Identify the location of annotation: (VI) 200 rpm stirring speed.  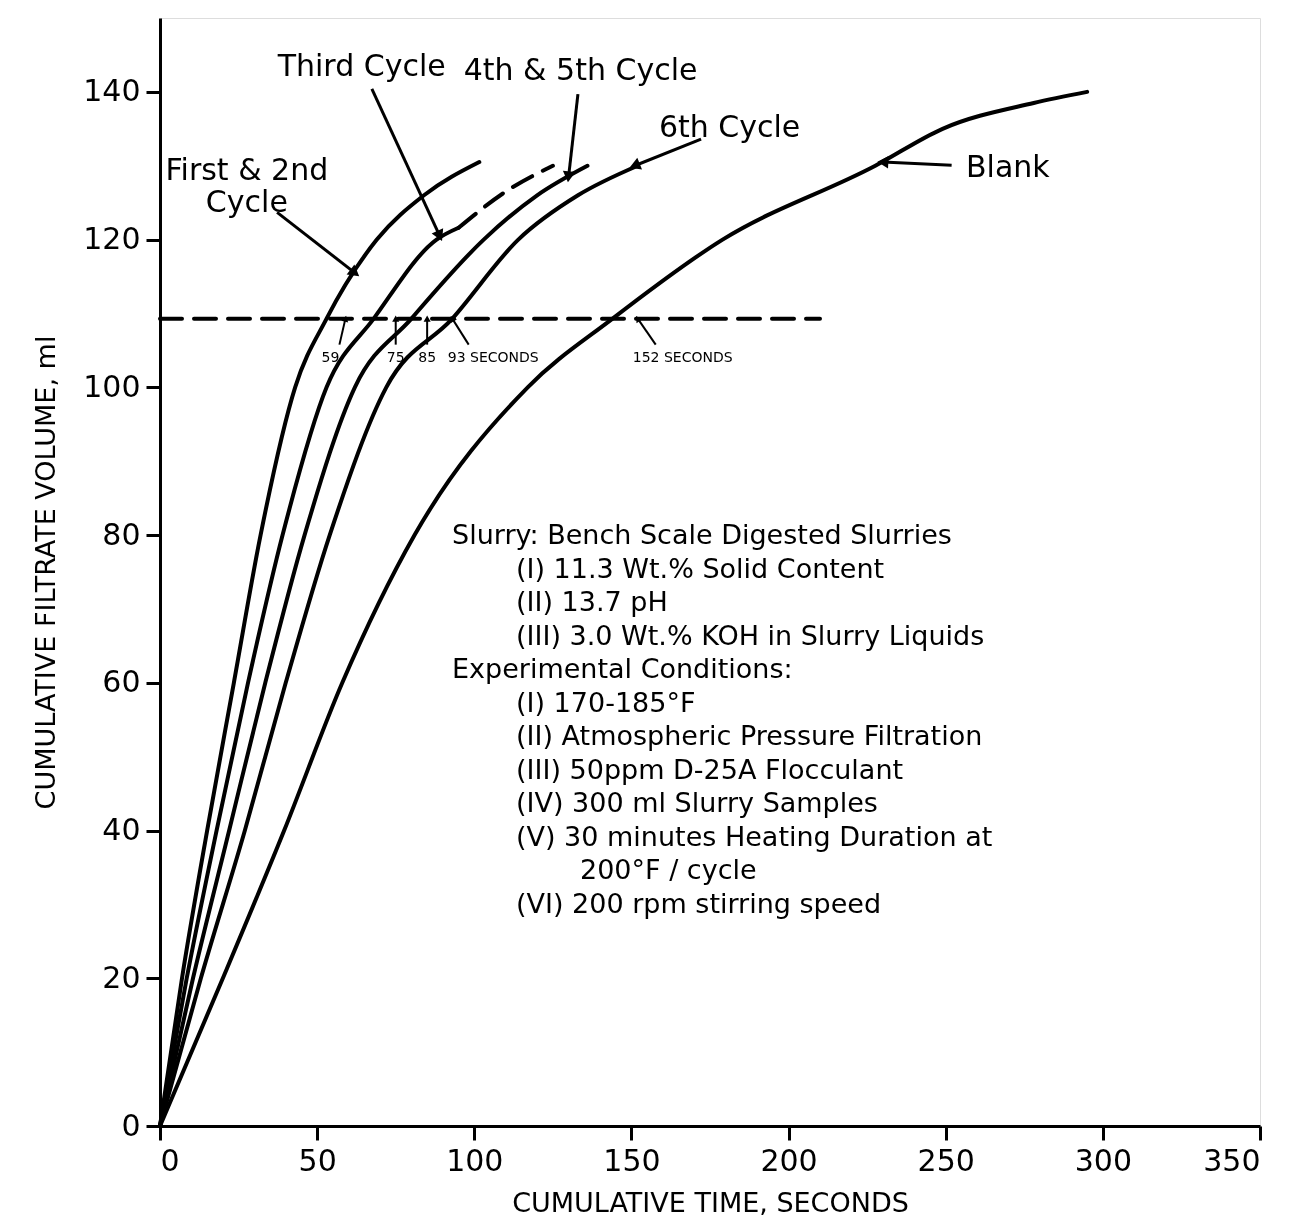
(699, 903).